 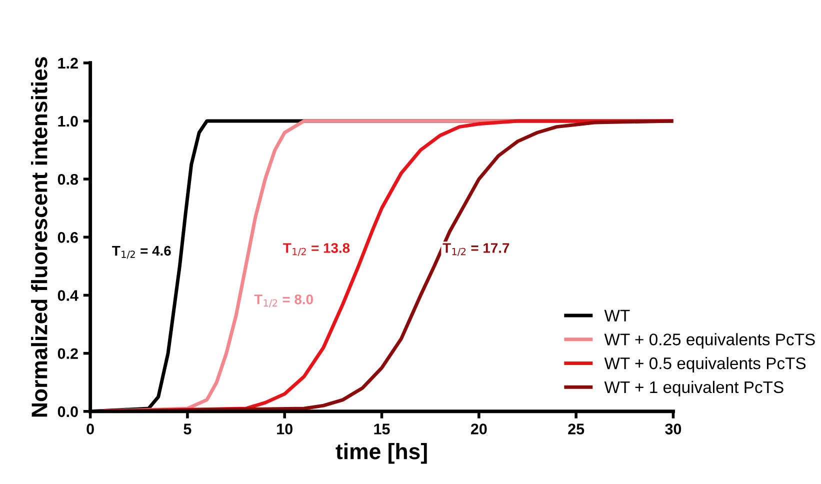 What do you see at coordinates (709, 341) in the screenshot?
I see `legend-label: WT + 0.25 equivalents PcTS` at bounding box center [709, 341].